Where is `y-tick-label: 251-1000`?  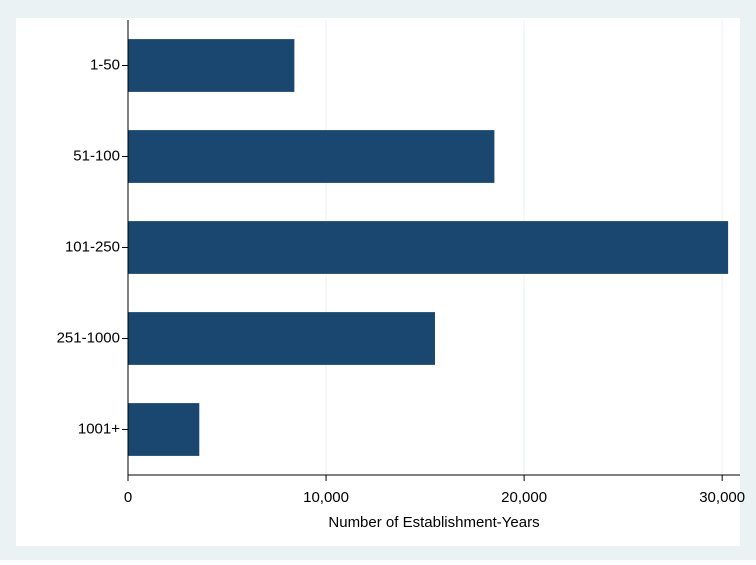
y-tick-label: 251-1000 is located at coordinates (88, 337).